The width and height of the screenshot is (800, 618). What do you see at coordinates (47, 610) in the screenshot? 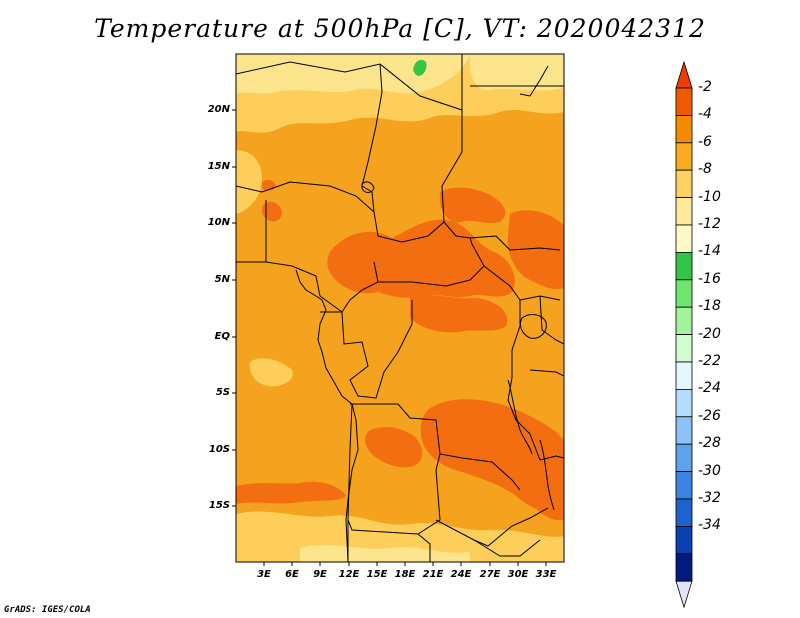
I see `grads-credit: GrADS: IGES/COLA` at bounding box center [47, 610].